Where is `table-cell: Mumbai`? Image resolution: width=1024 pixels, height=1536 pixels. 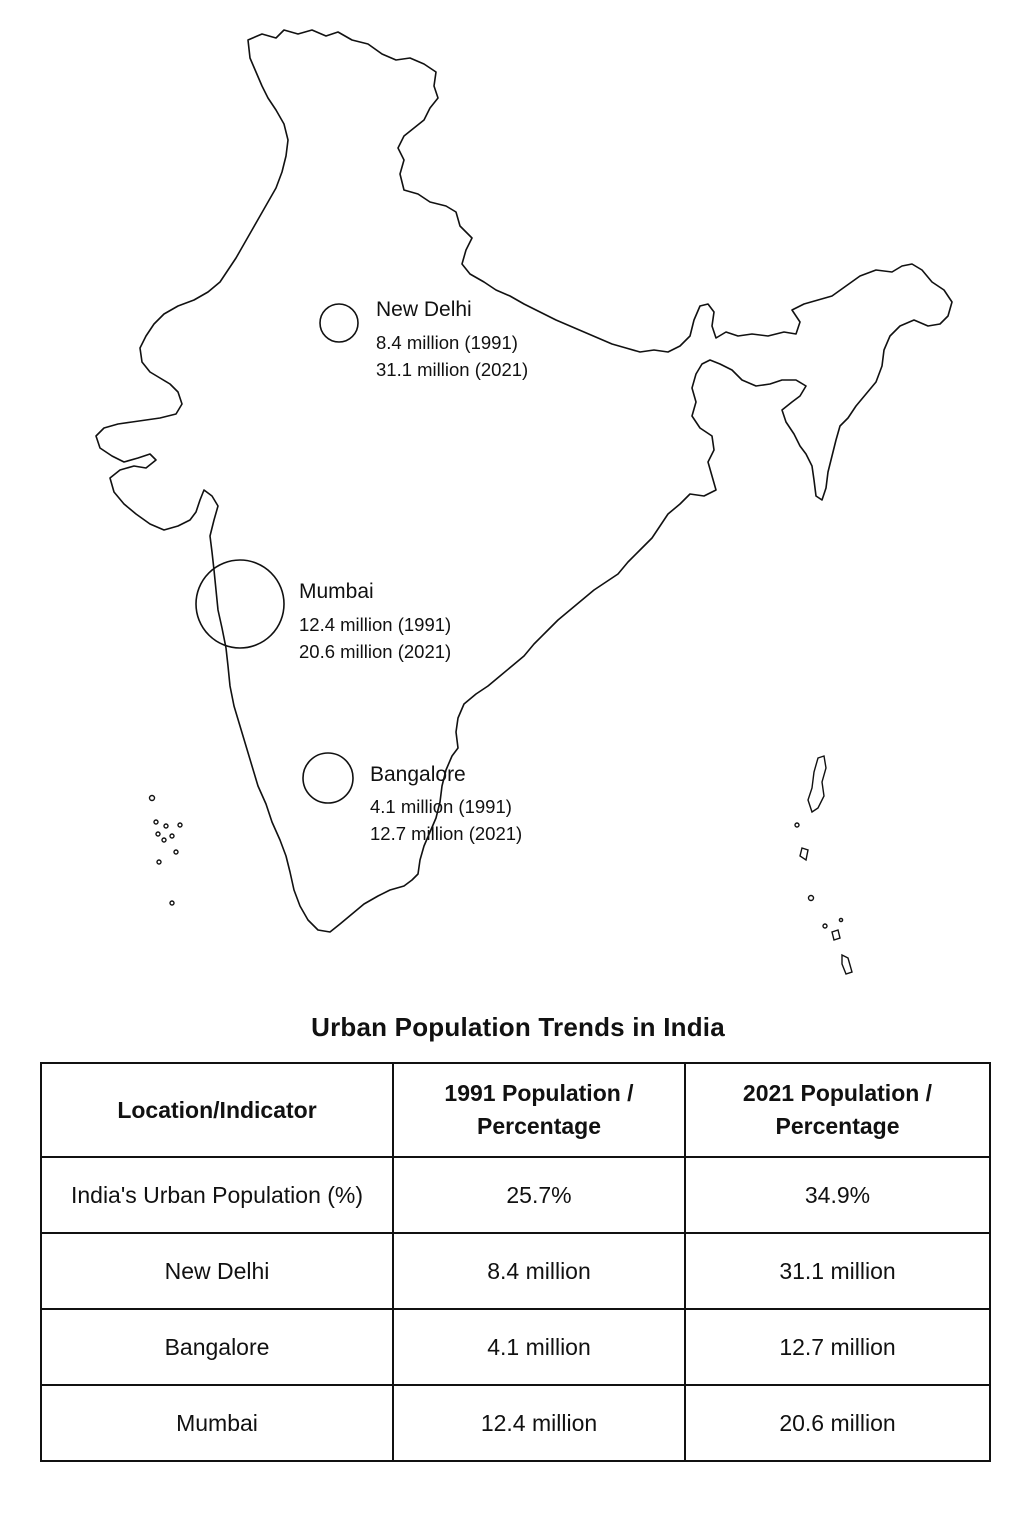 table-cell: Mumbai is located at coordinates (217, 1423).